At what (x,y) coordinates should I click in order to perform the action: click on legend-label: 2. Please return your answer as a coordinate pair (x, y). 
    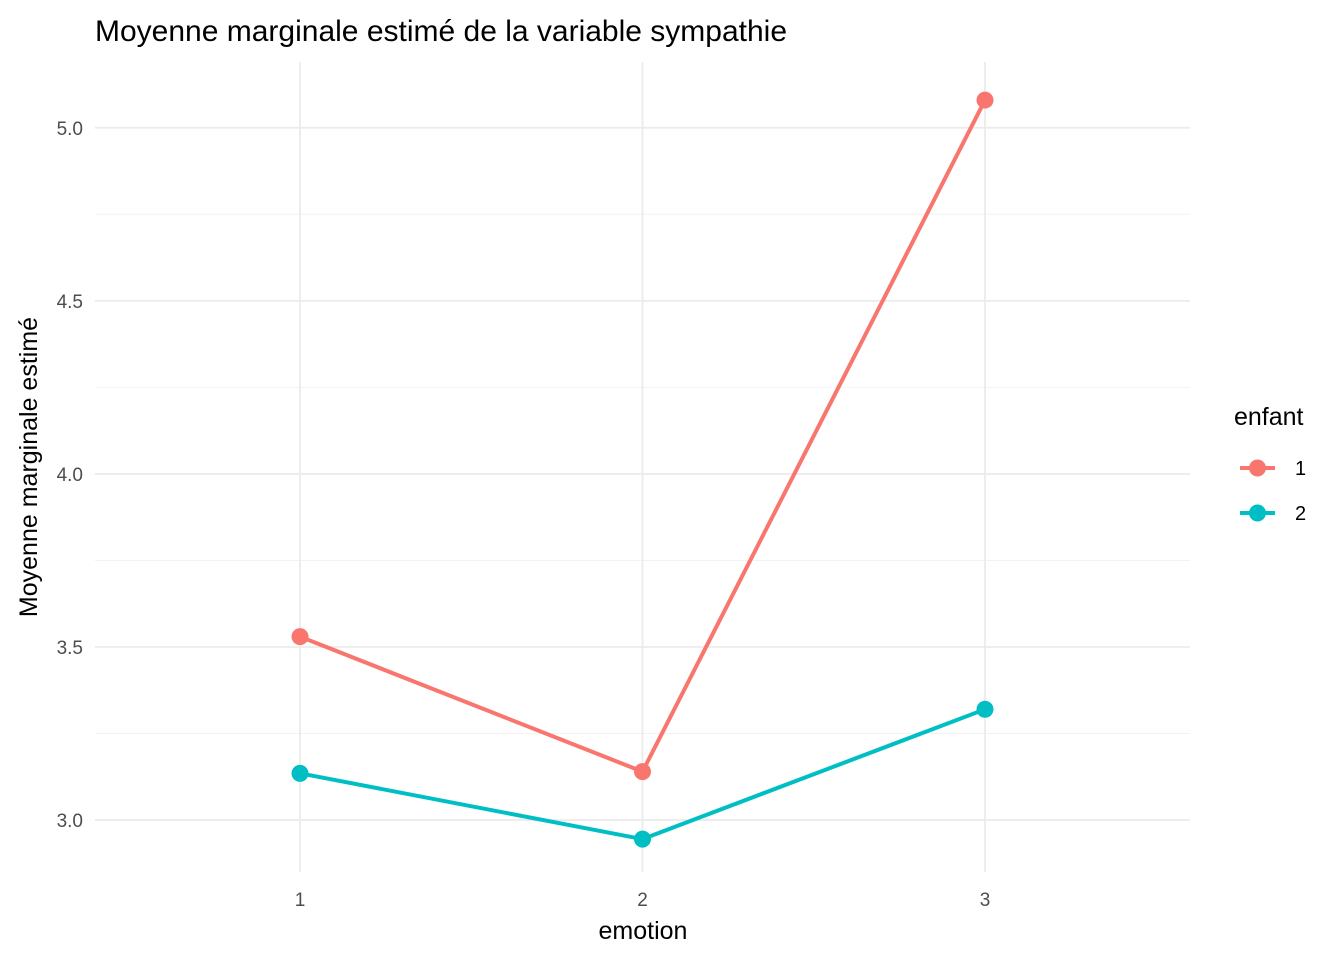
    Looking at the image, I should click on (1300, 514).